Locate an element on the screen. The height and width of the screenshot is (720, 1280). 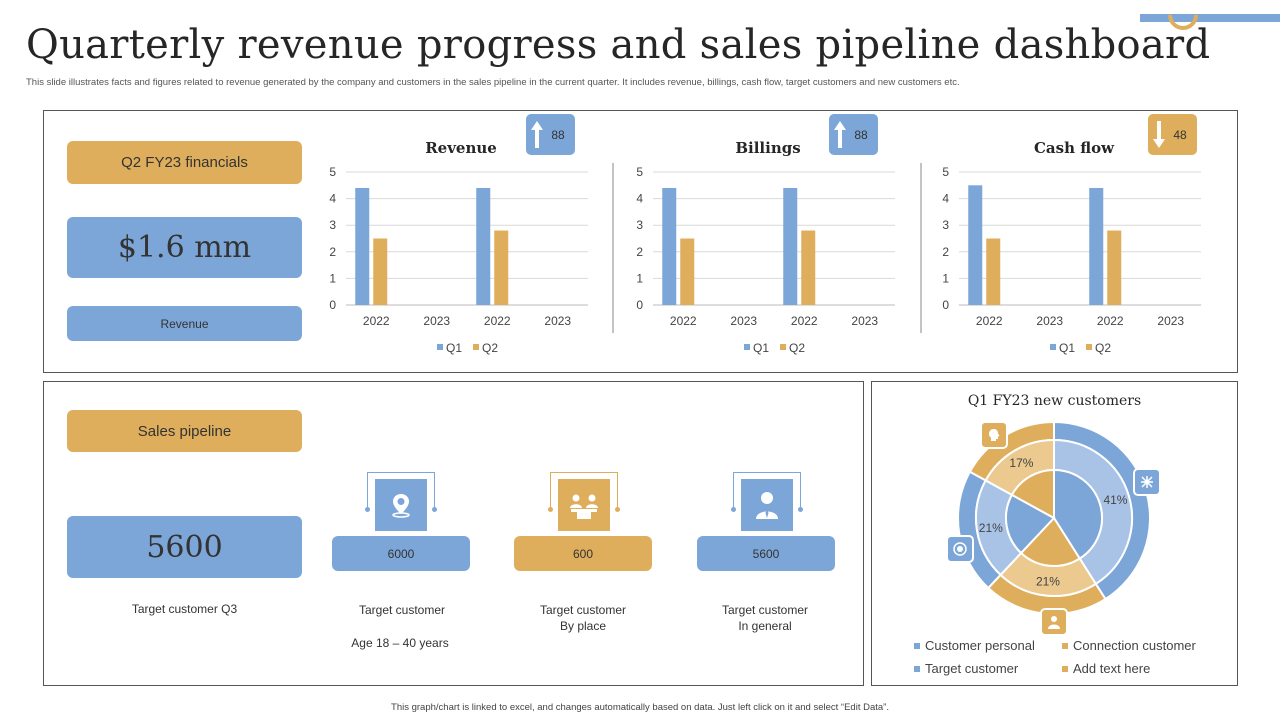
revenue-amount-label: Revenue is located at coordinates (184, 323).